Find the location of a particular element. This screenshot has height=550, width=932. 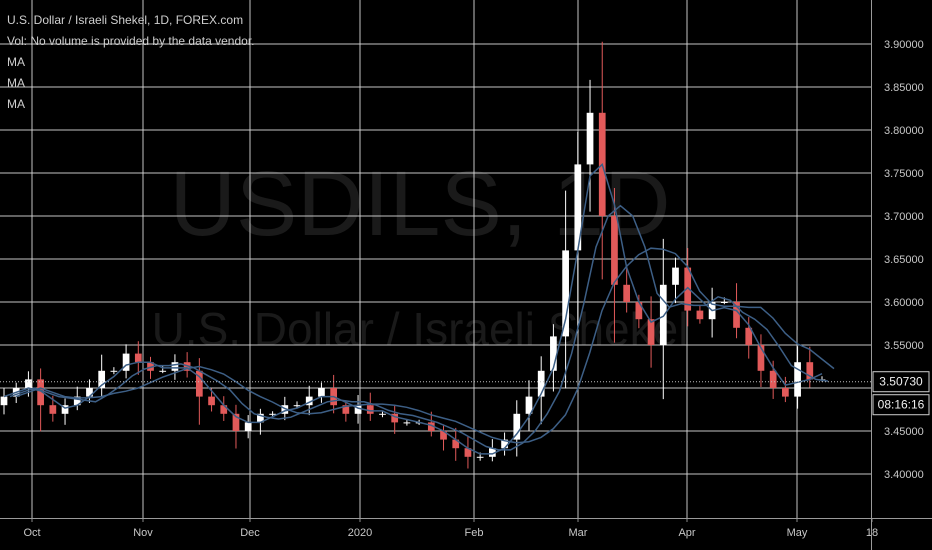

y-tick-label: 3.65000 is located at coordinates (904, 260).